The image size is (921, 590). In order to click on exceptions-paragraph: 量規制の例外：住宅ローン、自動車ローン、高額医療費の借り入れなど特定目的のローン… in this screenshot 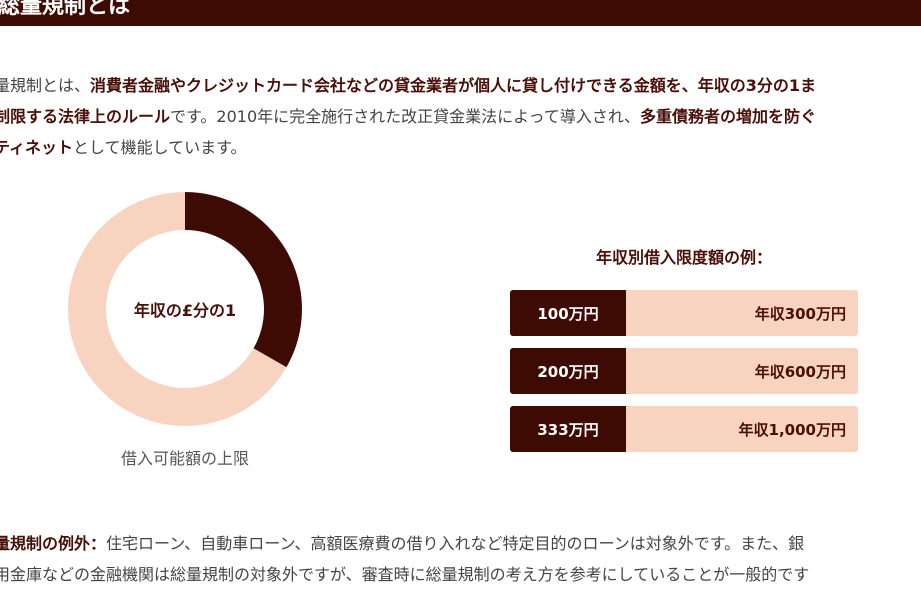, I will do `click(460, 559)`.